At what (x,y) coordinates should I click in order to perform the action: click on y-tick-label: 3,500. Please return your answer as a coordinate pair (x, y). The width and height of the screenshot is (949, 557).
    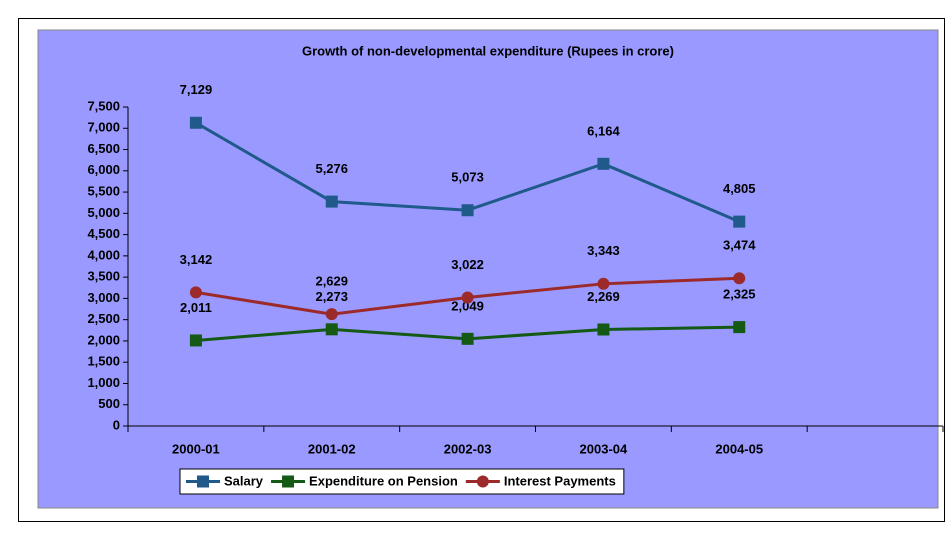
    Looking at the image, I should click on (103, 276).